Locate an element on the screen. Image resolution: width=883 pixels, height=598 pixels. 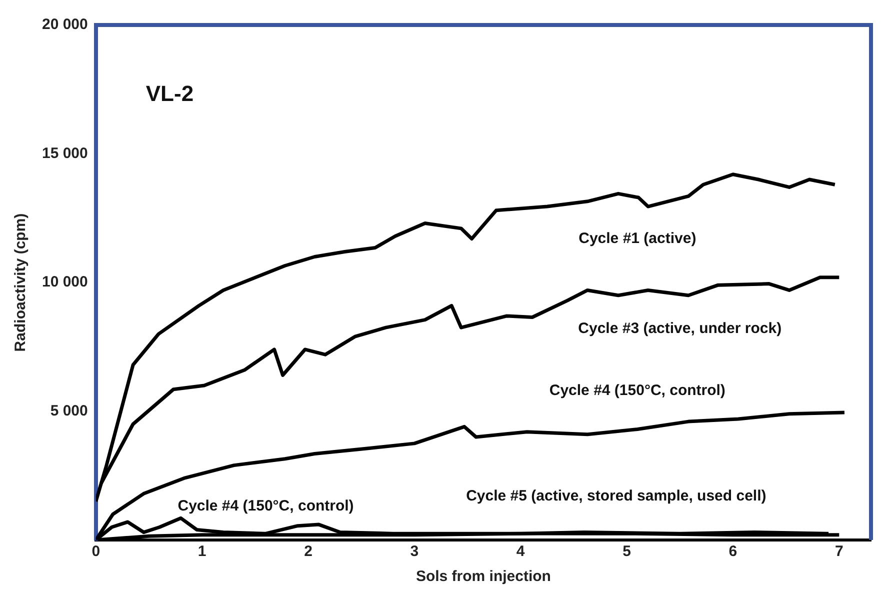
series-label: Cycle #1 (active) is located at coordinates (637, 238).